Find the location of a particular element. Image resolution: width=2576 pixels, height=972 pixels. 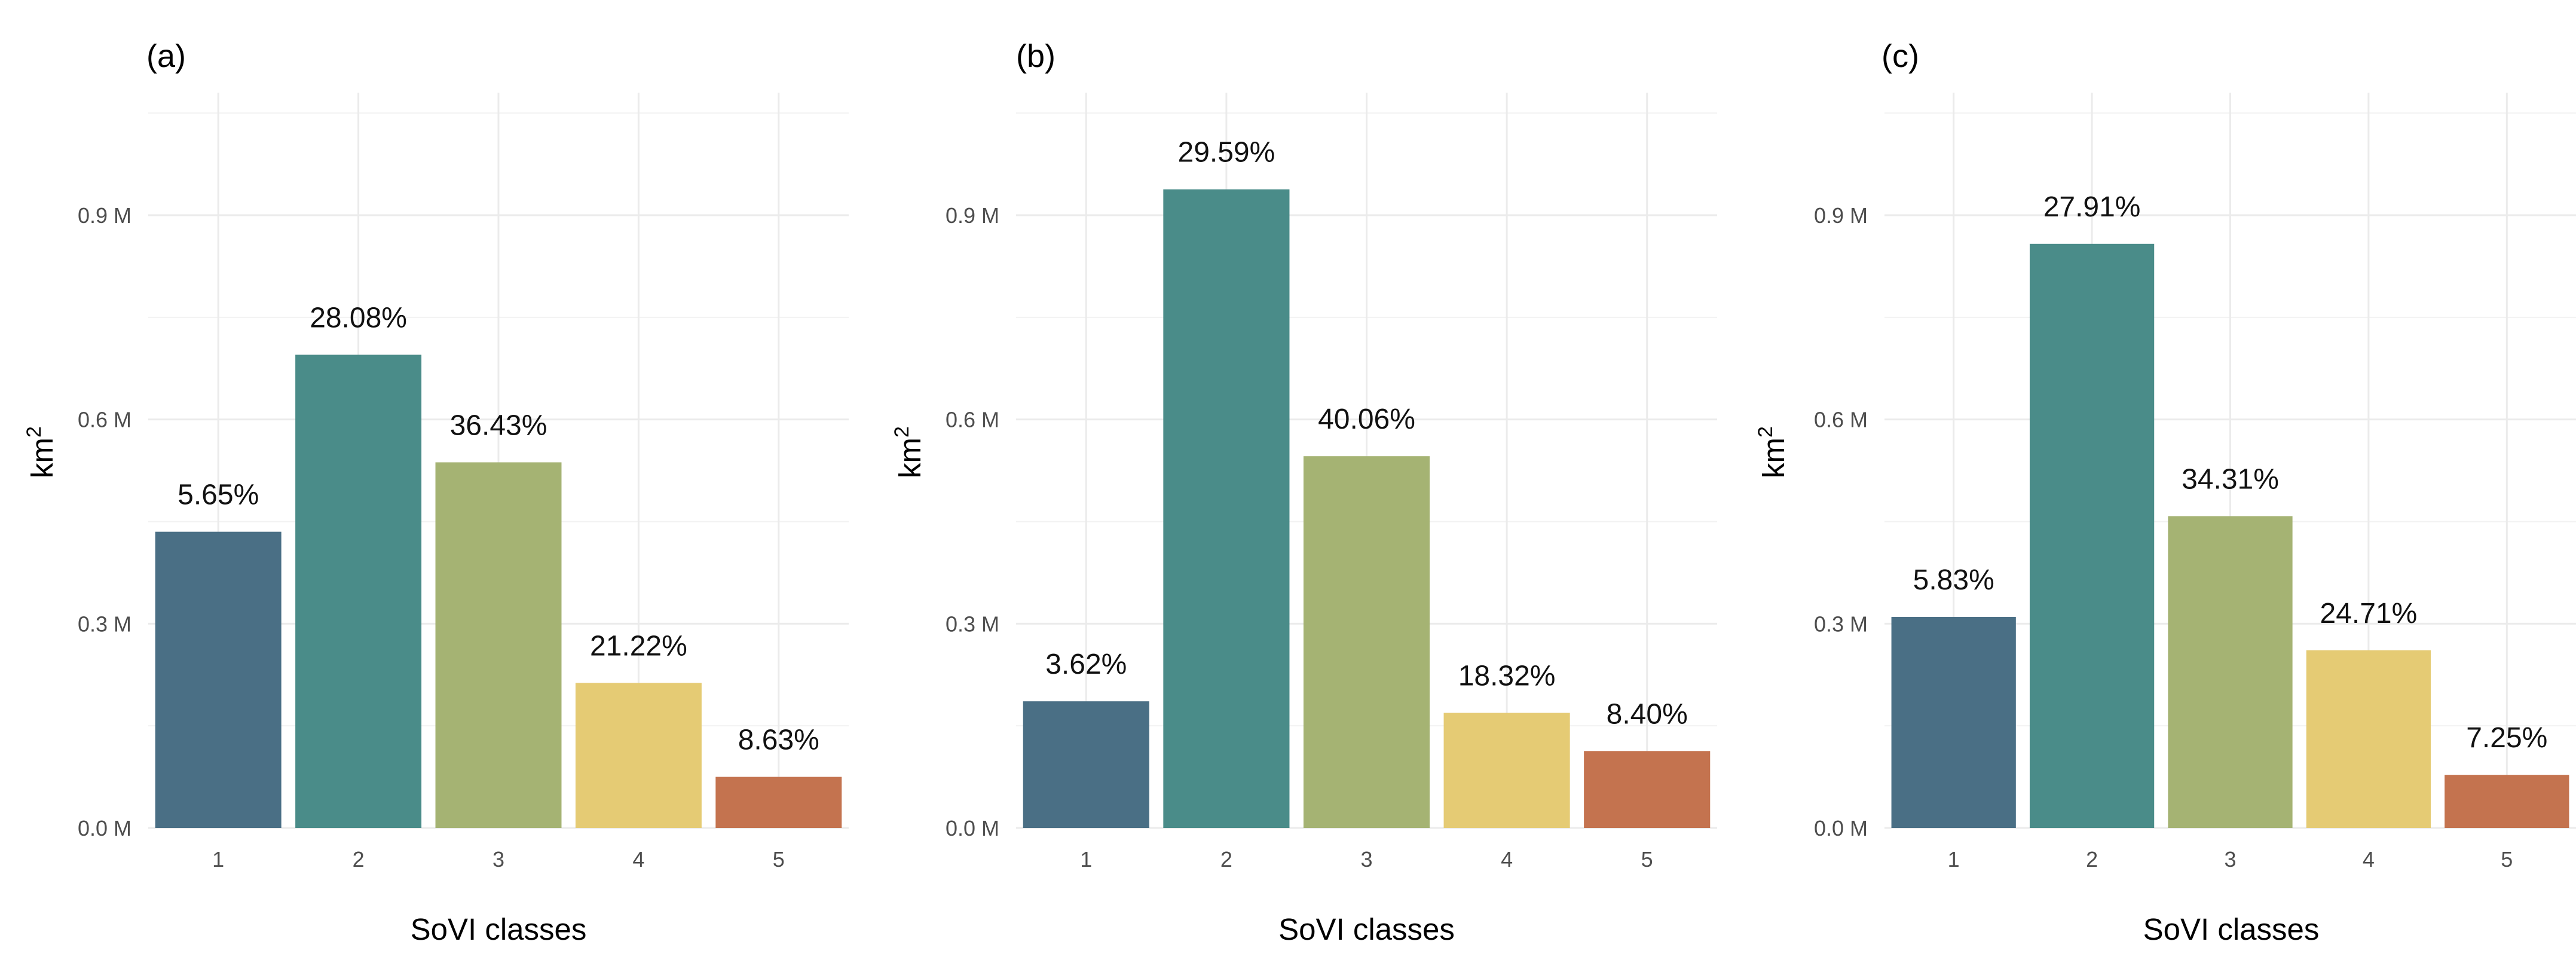

bar-data-label: 34.31% is located at coordinates (2230, 479).